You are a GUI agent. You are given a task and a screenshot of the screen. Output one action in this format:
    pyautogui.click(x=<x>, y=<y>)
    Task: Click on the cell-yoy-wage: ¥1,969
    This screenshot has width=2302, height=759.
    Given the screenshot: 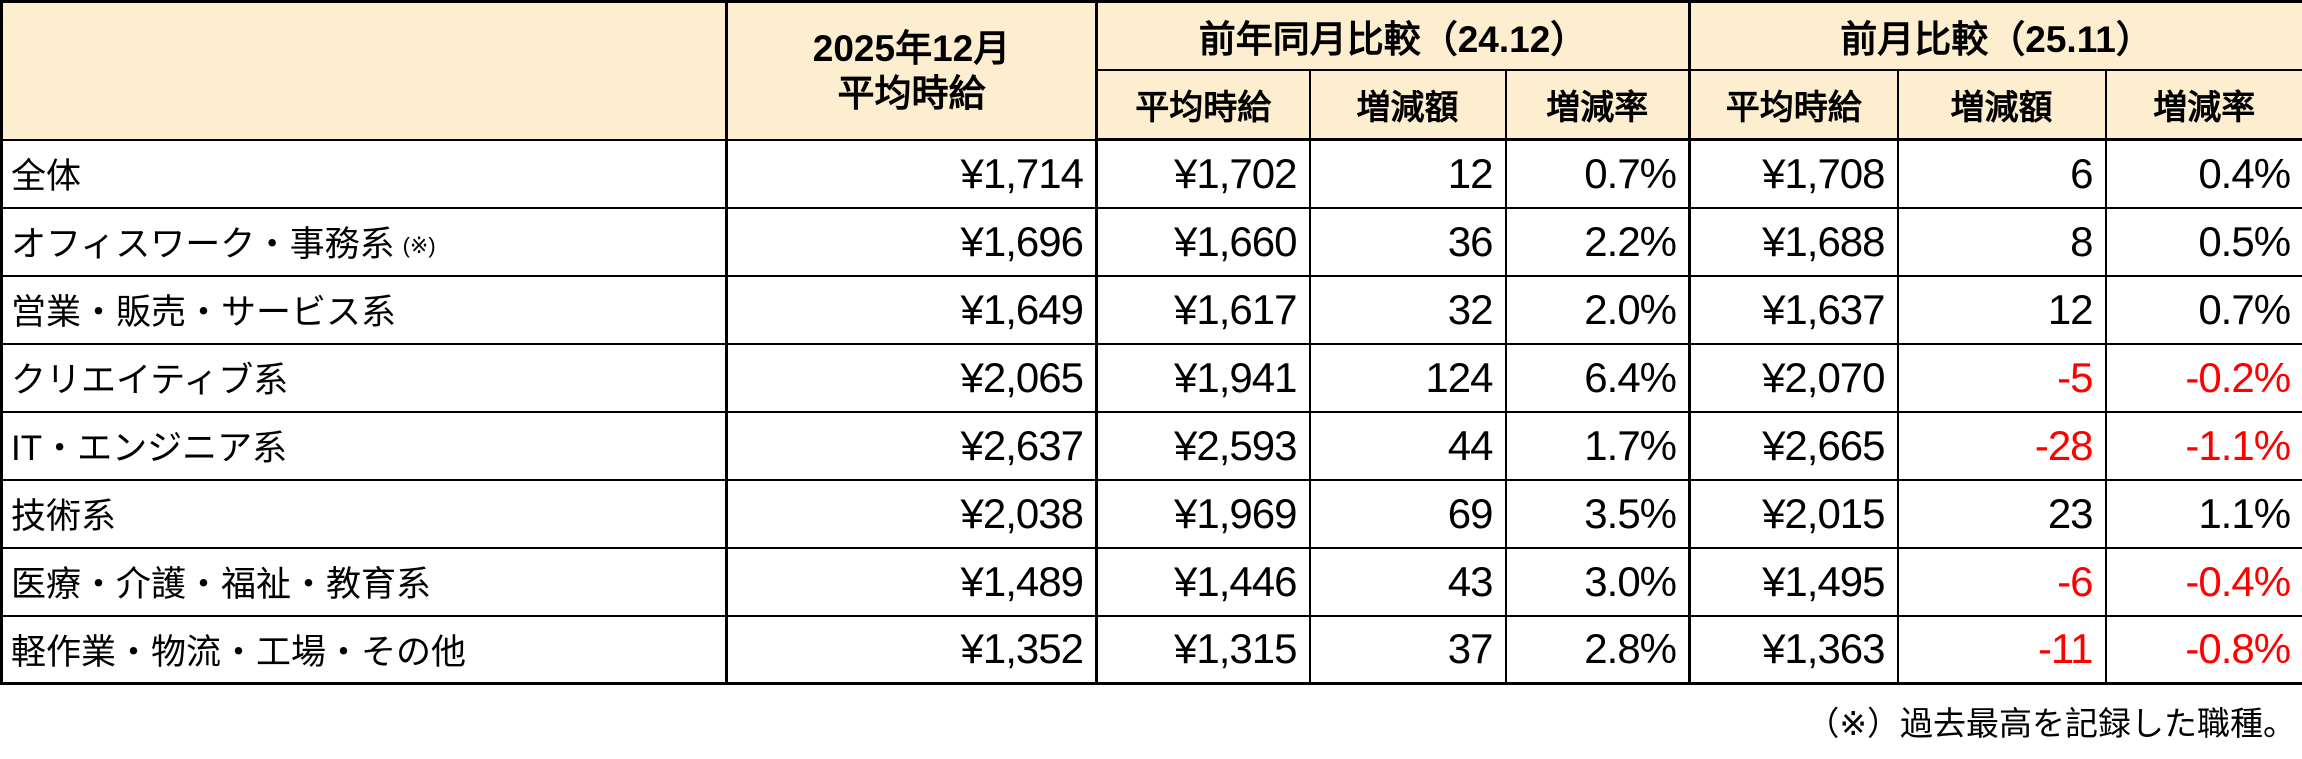 What is the action you would take?
    pyautogui.click(x=1203, y=513)
    